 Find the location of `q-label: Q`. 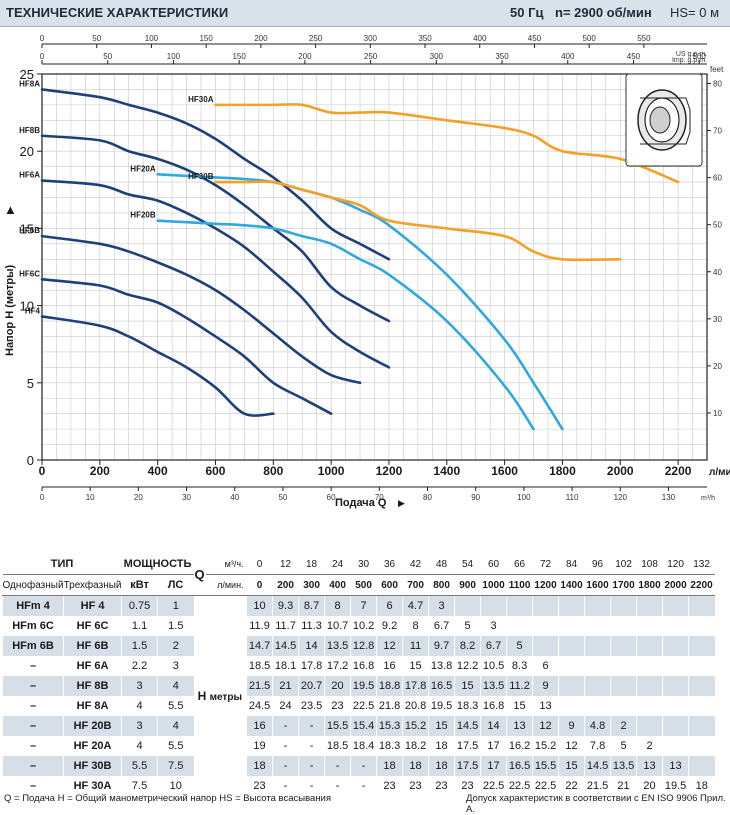

q-label: Q is located at coordinates (199, 575).